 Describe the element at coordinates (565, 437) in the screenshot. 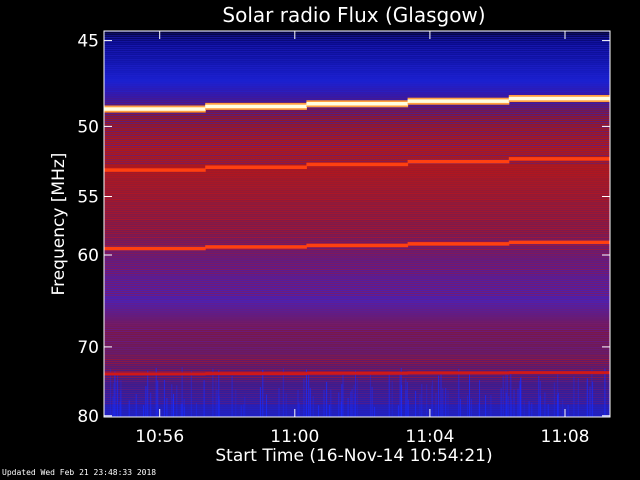

I see `x-tick-label: 11:08` at that location.